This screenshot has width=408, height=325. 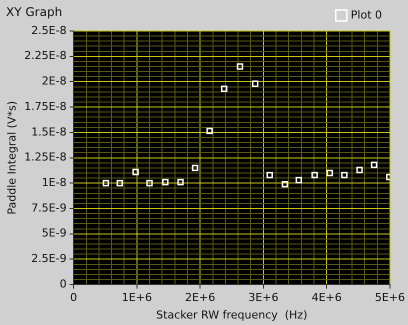 What do you see at coordinates (263, 297) in the screenshot?
I see `x-tick-label: 3E+6` at bounding box center [263, 297].